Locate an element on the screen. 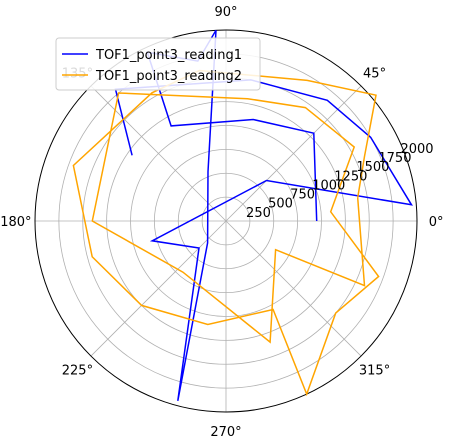 Image resolution: width=453 pixels, height=442 pixels. theta-tick-label-45: 45° is located at coordinates (374, 73).